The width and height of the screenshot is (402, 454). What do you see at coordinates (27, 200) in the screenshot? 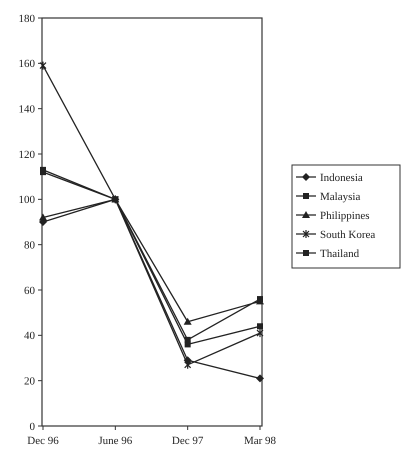
I see `y-tick-label: 100` at bounding box center [27, 200].